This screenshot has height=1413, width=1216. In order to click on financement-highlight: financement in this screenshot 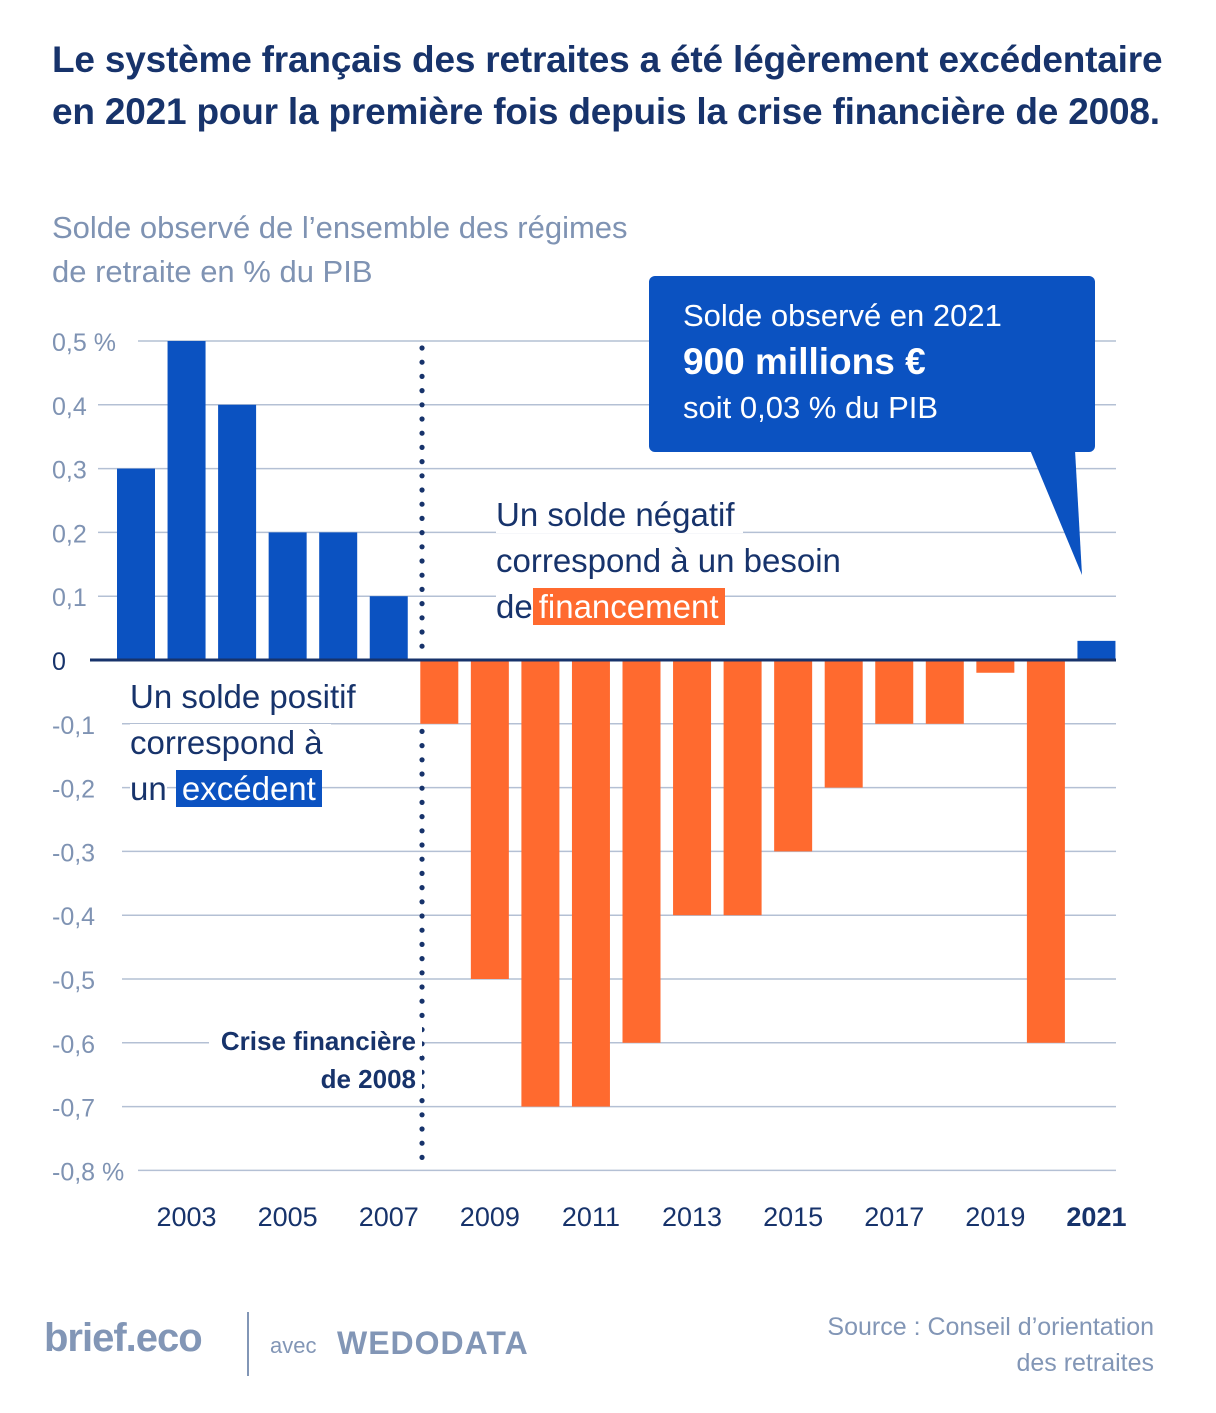, I will do `click(628, 606)`.